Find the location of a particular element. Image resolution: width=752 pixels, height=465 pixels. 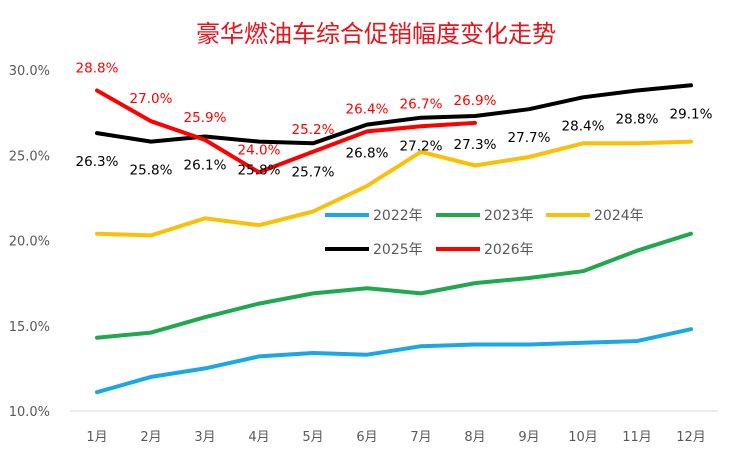

data-label: 27.2% is located at coordinates (421, 147).